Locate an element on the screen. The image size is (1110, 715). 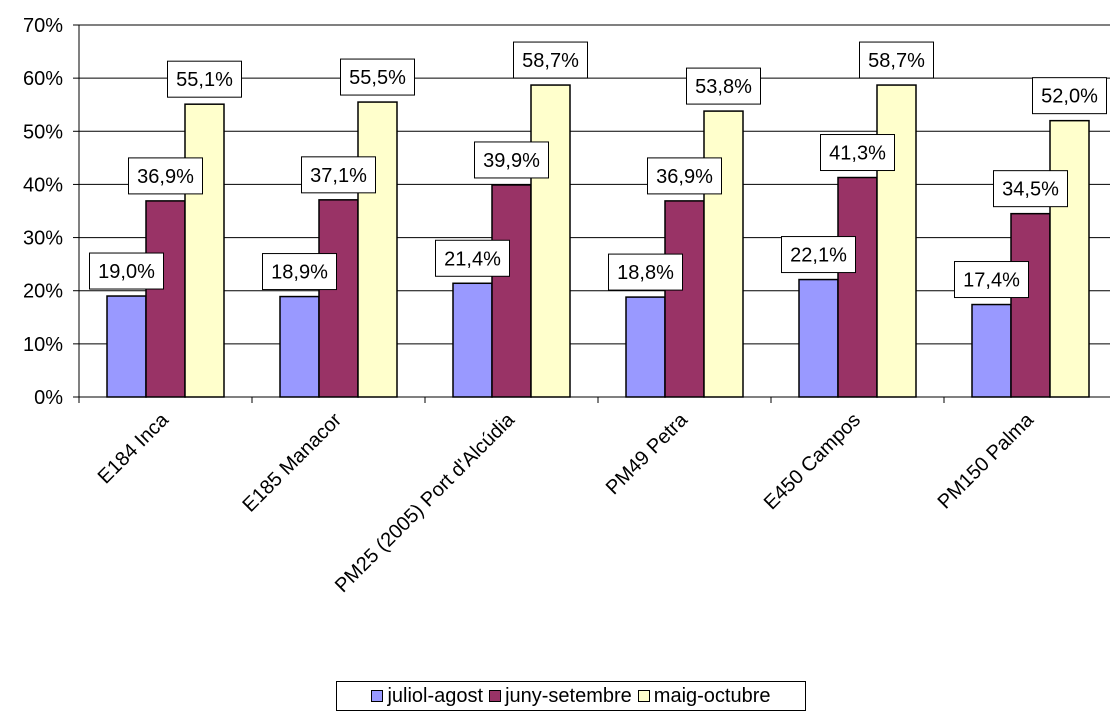
svg-text: 22,1% is located at coordinates (818, 256).